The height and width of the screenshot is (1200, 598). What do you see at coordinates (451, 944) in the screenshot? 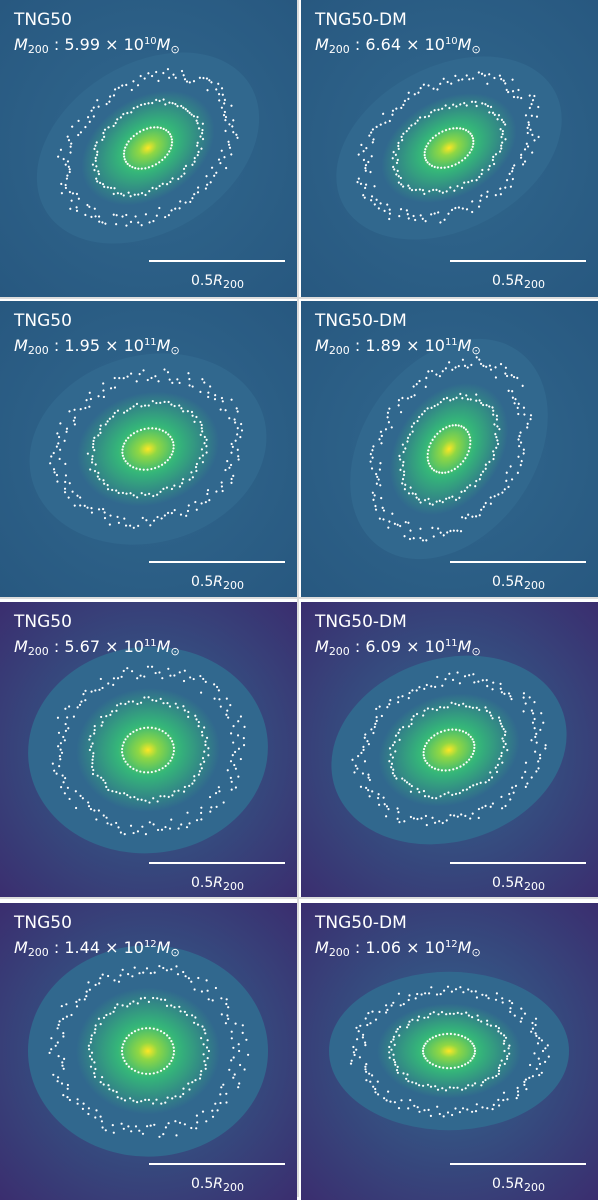
I see `mass-exponent: 12` at bounding box center [451, 944].